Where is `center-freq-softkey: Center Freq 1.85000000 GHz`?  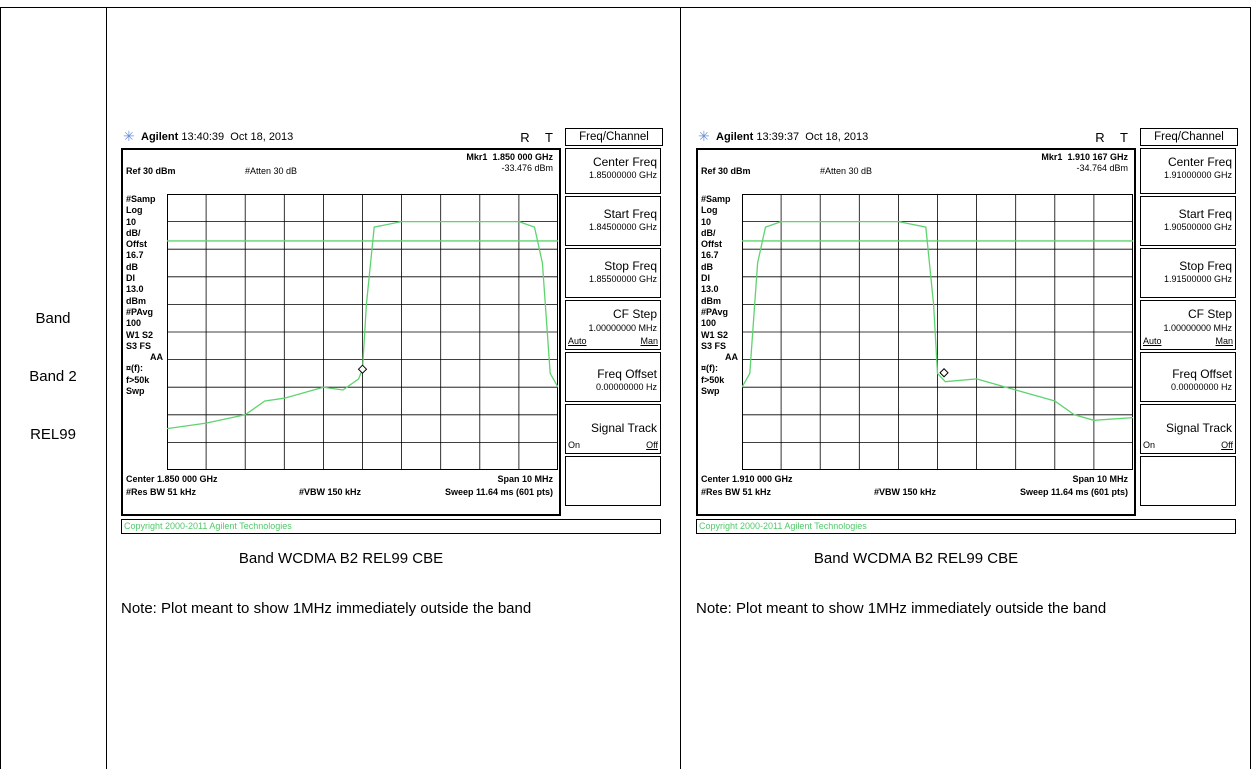 center-freq-softkey: Center Freq 1.85000000 GHz is located at coordinates (613, 171).